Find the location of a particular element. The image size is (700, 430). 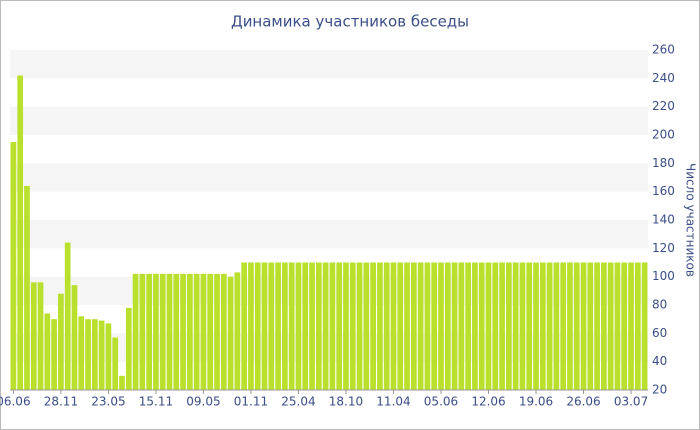

y-tick-label: 100 is located at coordinates (663, 276).